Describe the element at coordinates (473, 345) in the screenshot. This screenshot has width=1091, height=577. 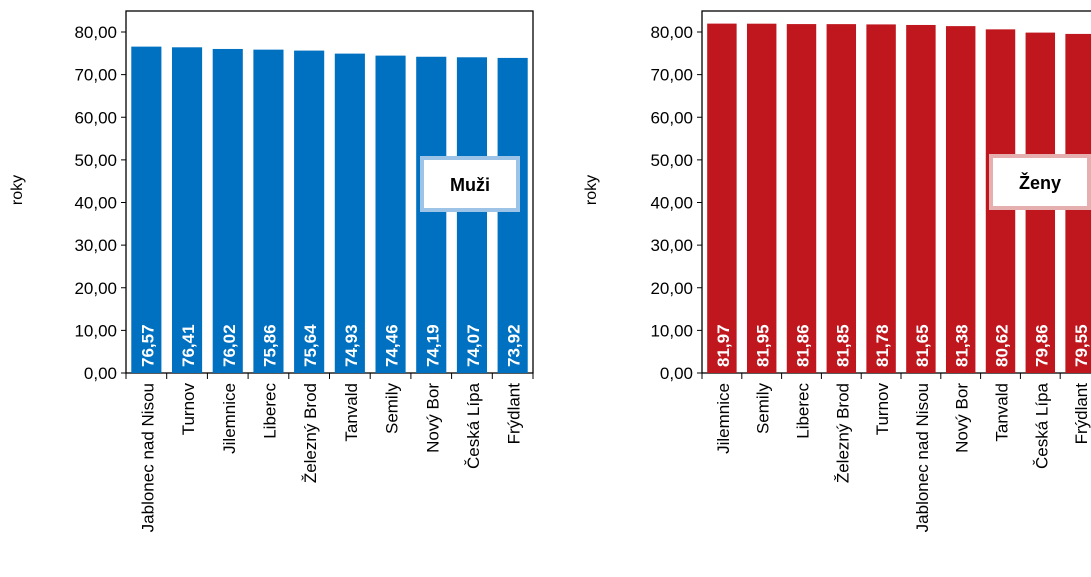
I see `bar-value-label: 74,07` at that location.